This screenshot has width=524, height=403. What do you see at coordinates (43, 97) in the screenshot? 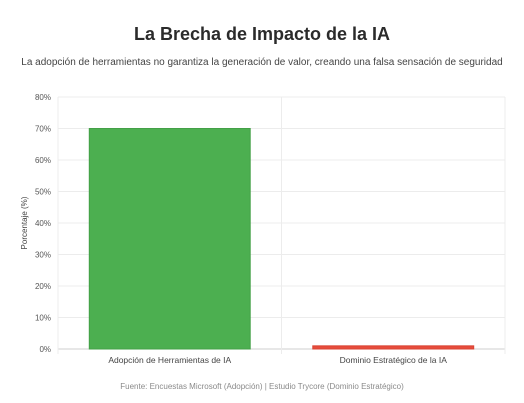
I see `y-tick-label: 80%` at bounding box center [43, 97].